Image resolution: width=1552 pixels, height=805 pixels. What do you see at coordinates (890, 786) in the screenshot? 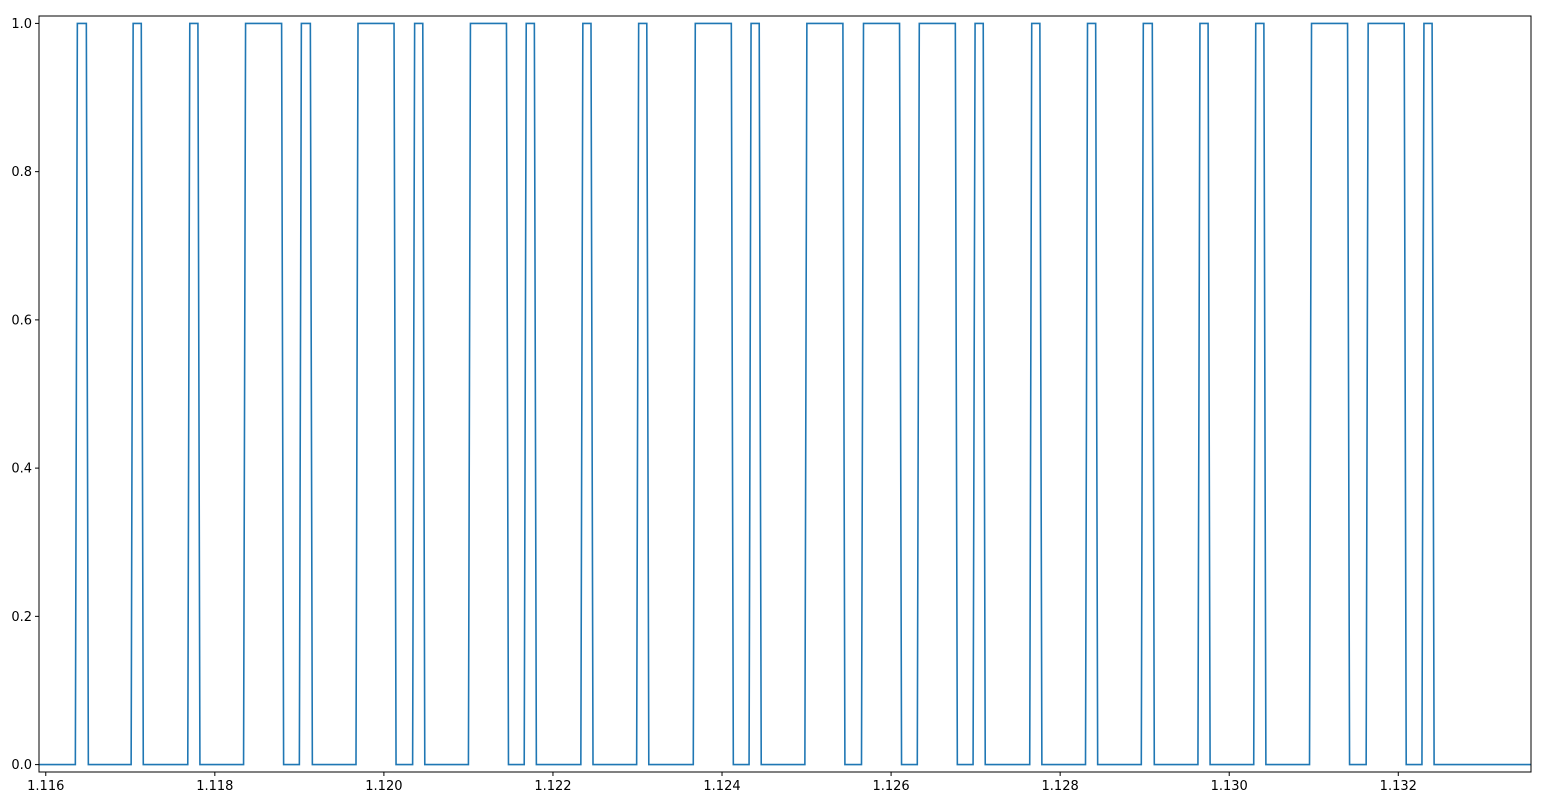
I see `x-tick-label: 1.126` at bounding box center [890, 786].